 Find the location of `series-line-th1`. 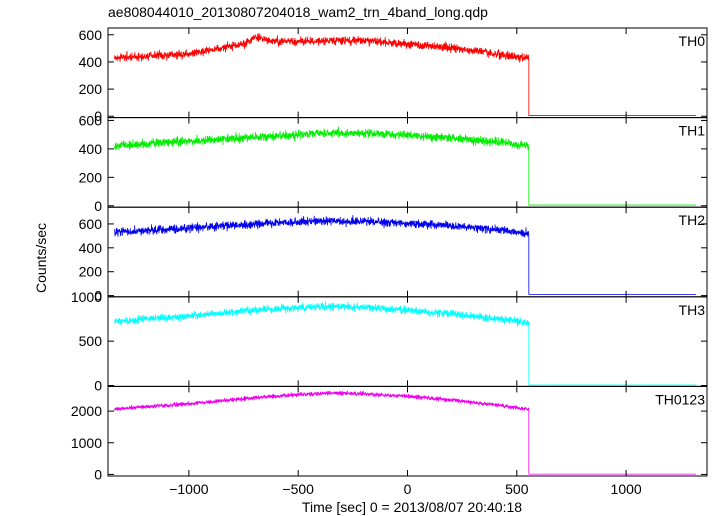

series-line-th1 is located at coordinates (405, 166).